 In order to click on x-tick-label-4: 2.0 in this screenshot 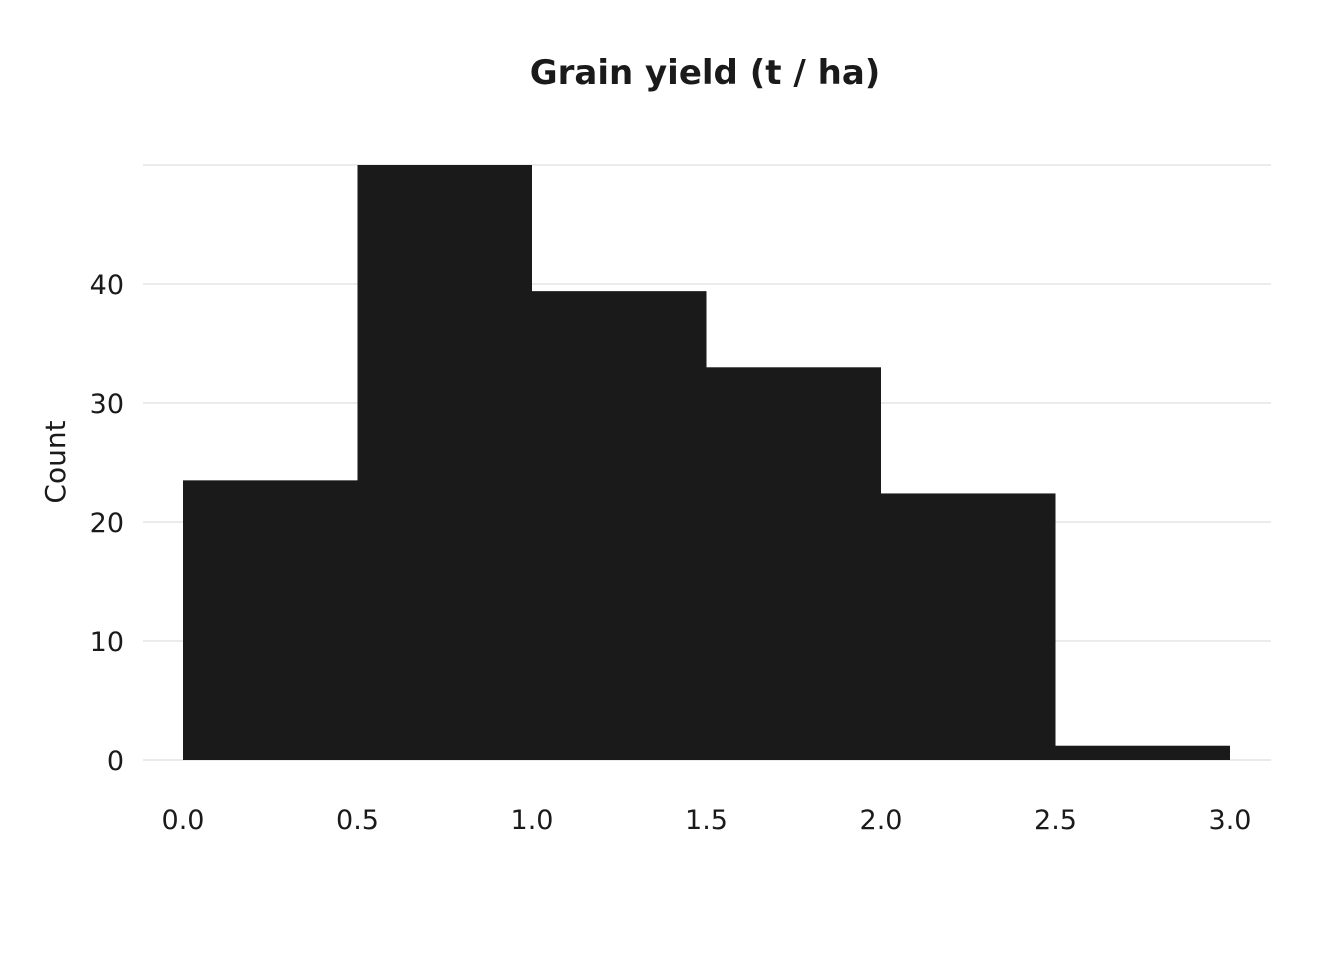, I will do `click(881, 820)`.